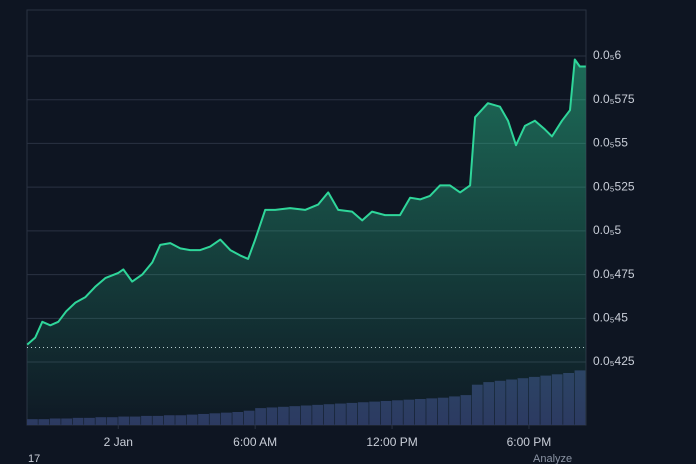 Image resolution: width=696 pixels, height=464 pixels. I want to click on x-tick-label: 6:00 PM, so click(529, 442).